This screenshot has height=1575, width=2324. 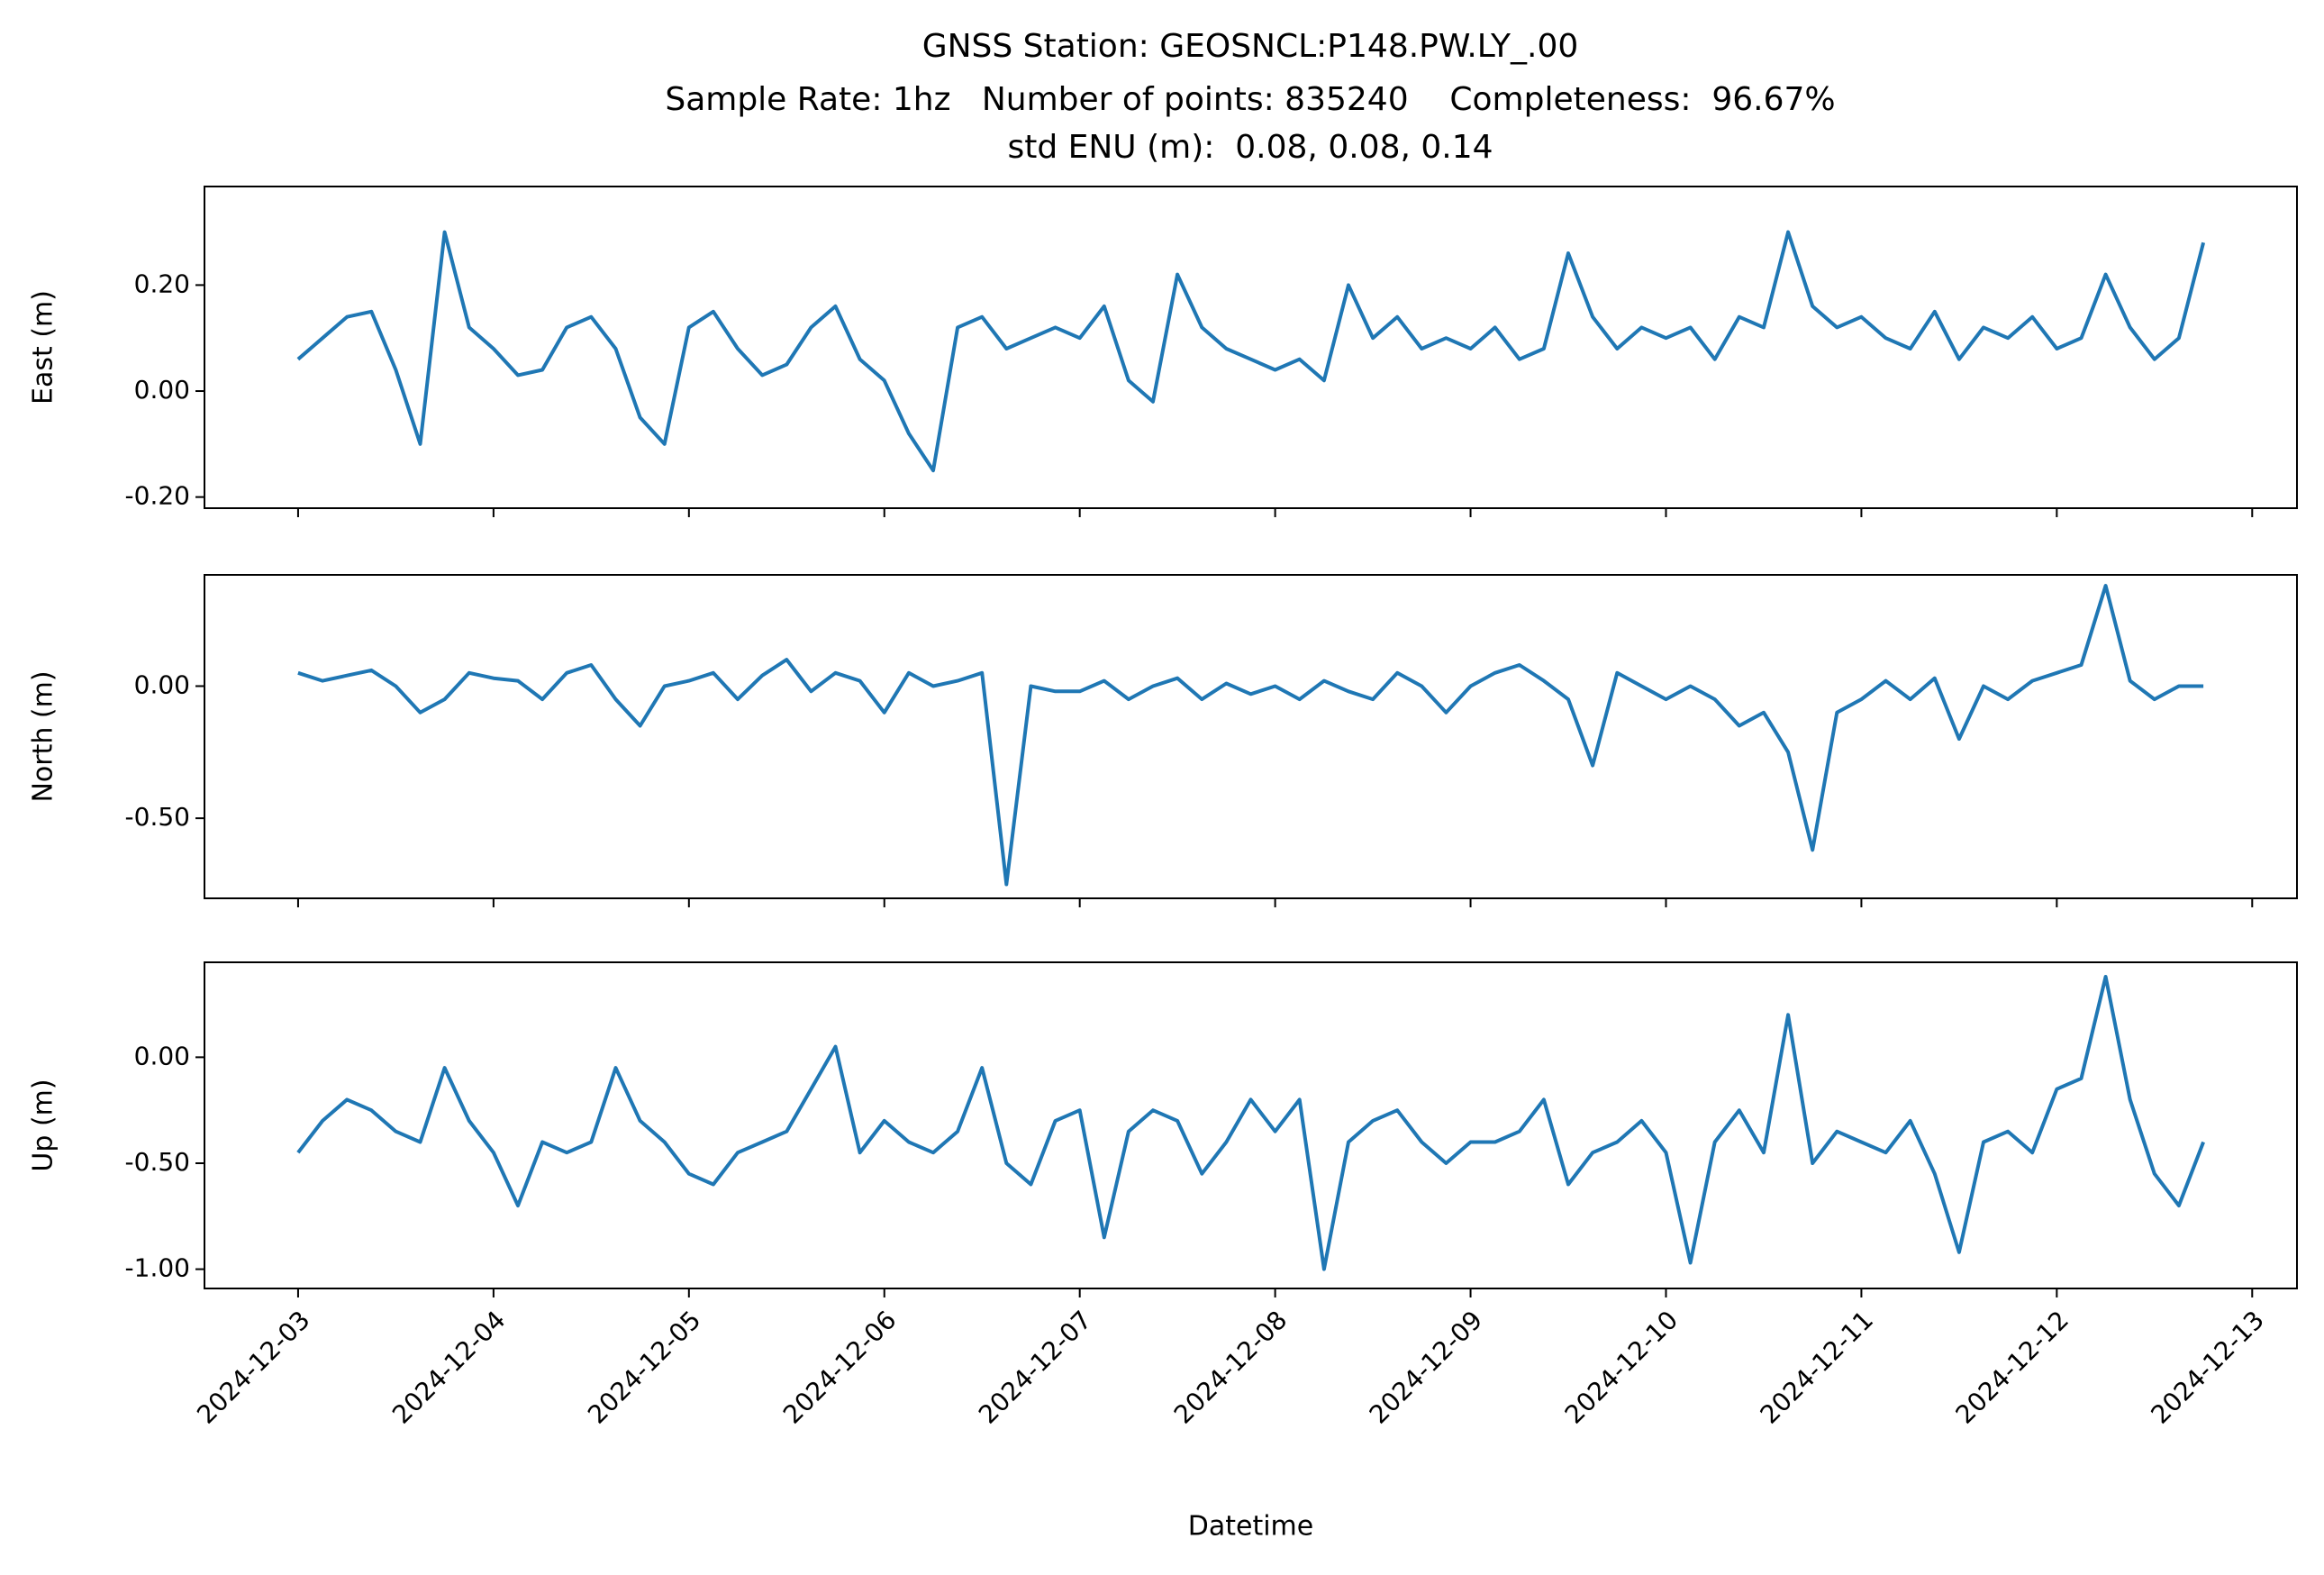 I want to click on x-tick-label-group: 2024-12-05, so click(x=644, y=1367).